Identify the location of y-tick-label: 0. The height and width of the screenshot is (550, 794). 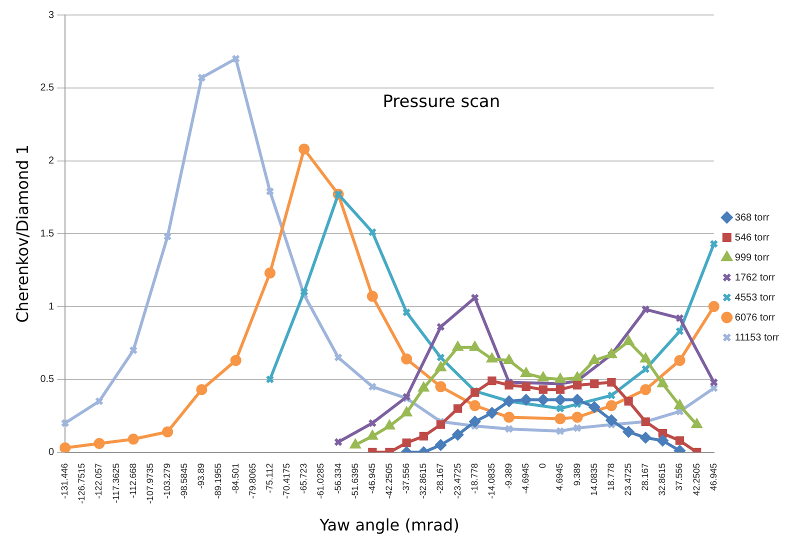
(51, 452).